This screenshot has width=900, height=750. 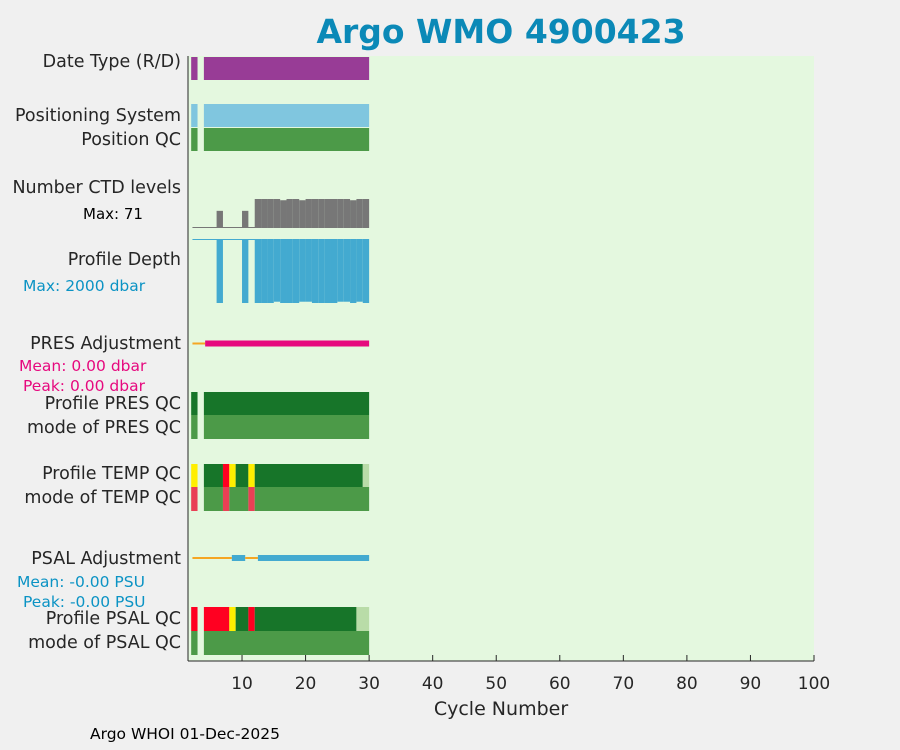 I want to click on ctd-max-note: Max: 71, so click(x=113, y=214).